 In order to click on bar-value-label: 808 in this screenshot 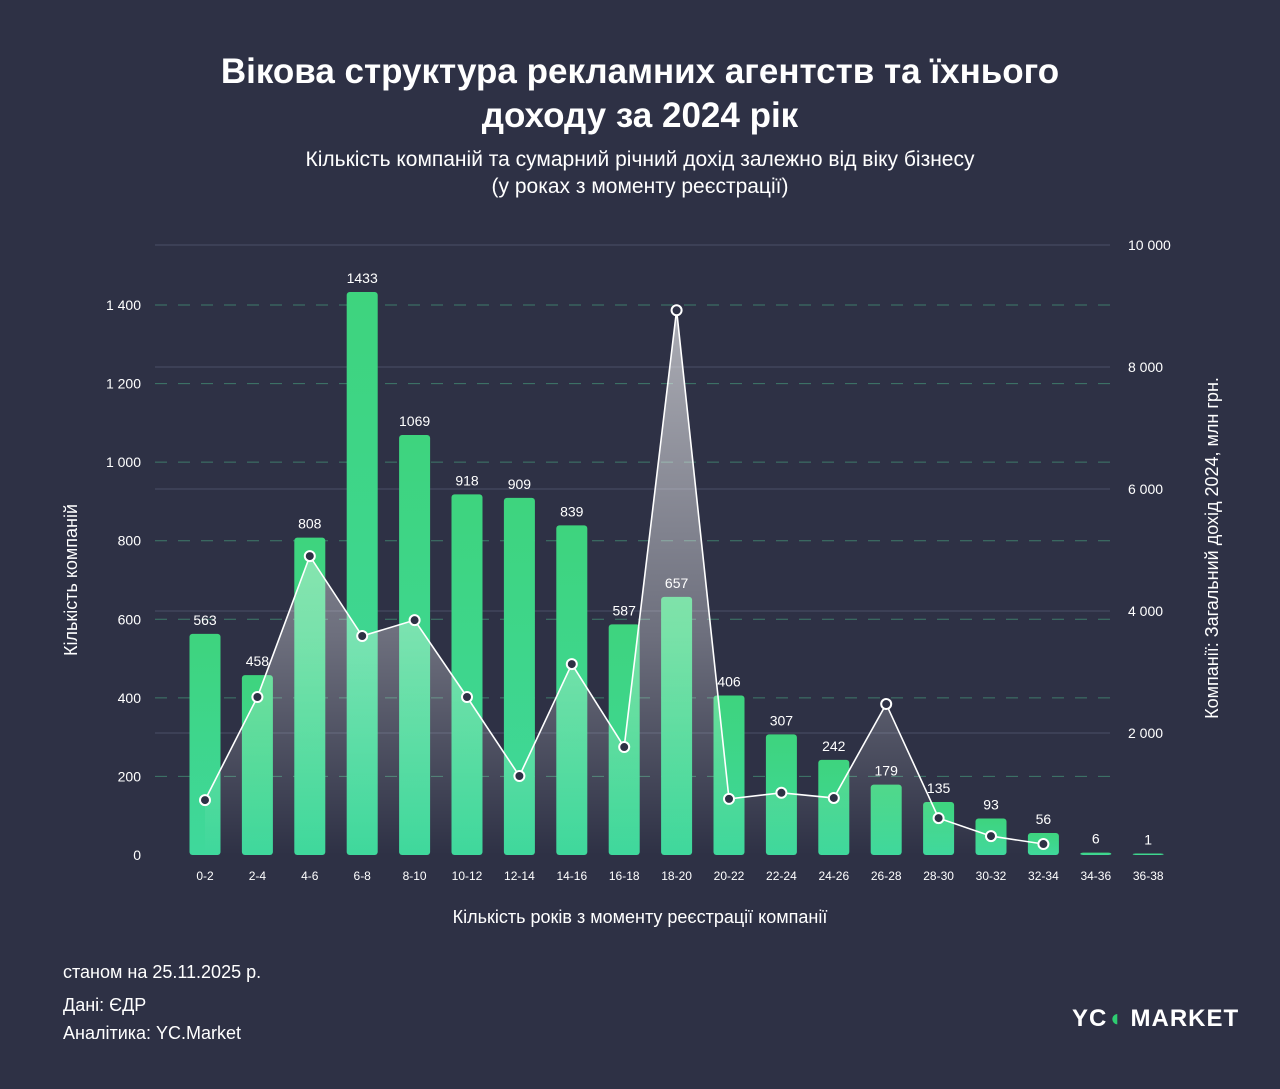, I will do `click(310, 524)`.